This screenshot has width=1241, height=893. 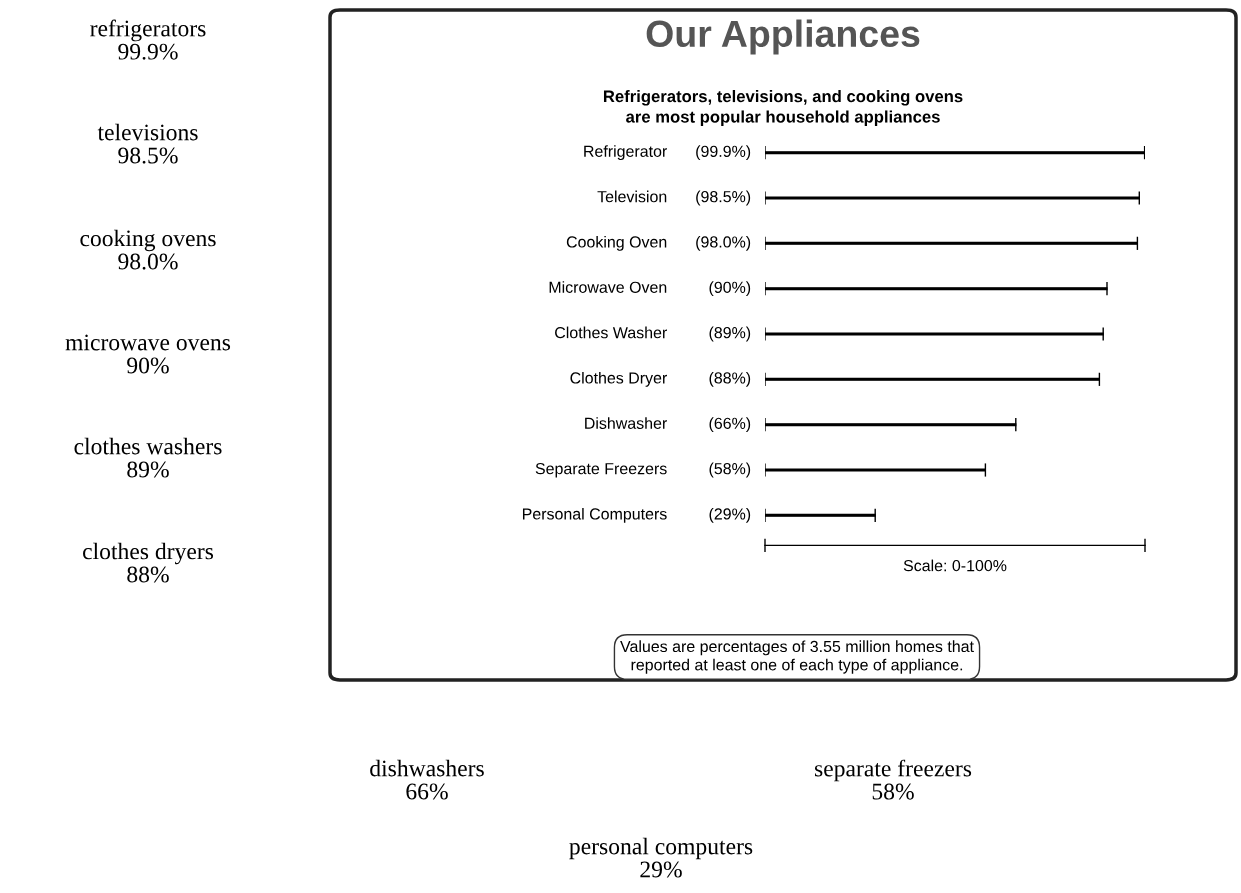 What do you see at coordinates (730, 334) in the screenshot?
I see `data-label: (89%)` at bounding box center [730, 334].